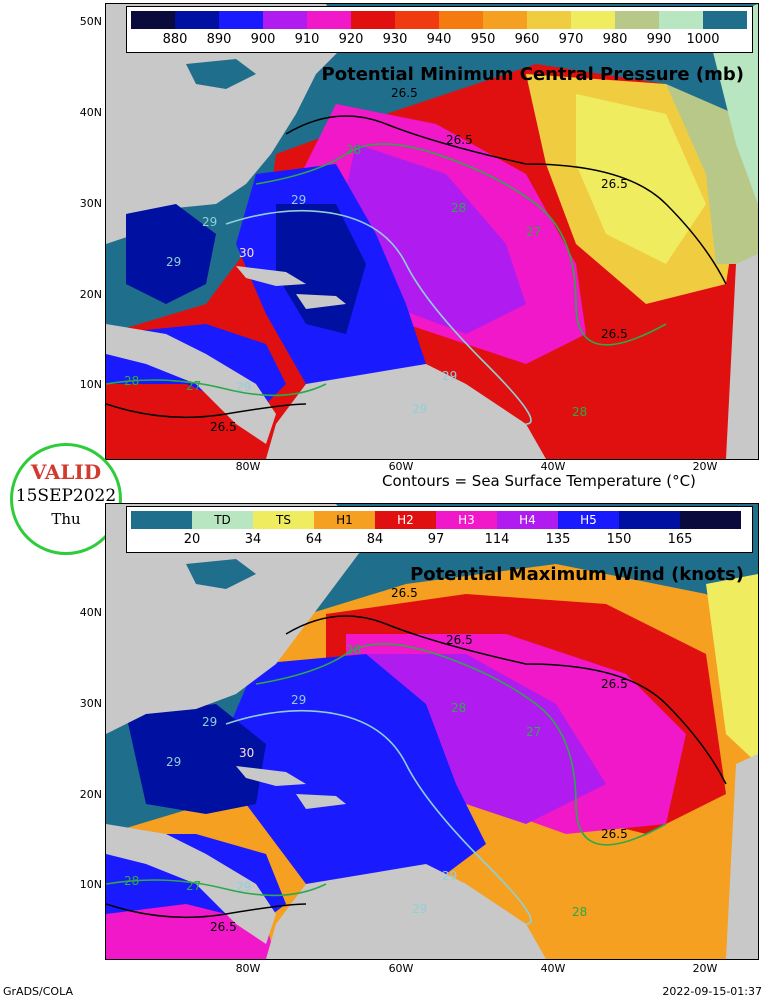 The image size is (772, 1000). I want to click on legend-label: 1000, so click(703, 39).